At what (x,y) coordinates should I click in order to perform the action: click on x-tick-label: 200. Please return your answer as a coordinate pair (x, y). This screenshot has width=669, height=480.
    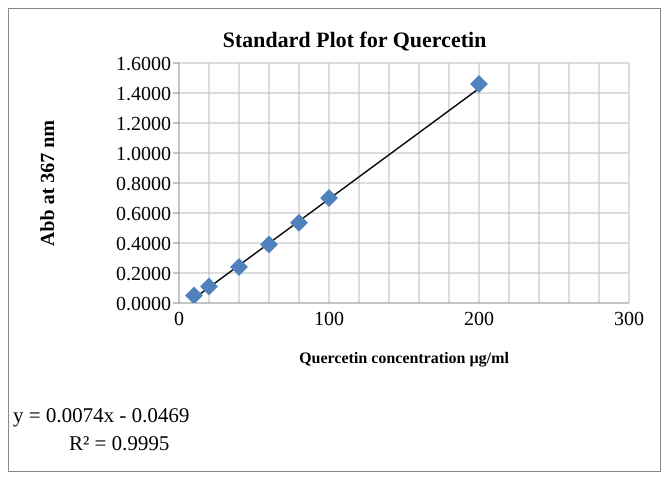
    Looking at the image, I should click on (479, 319).